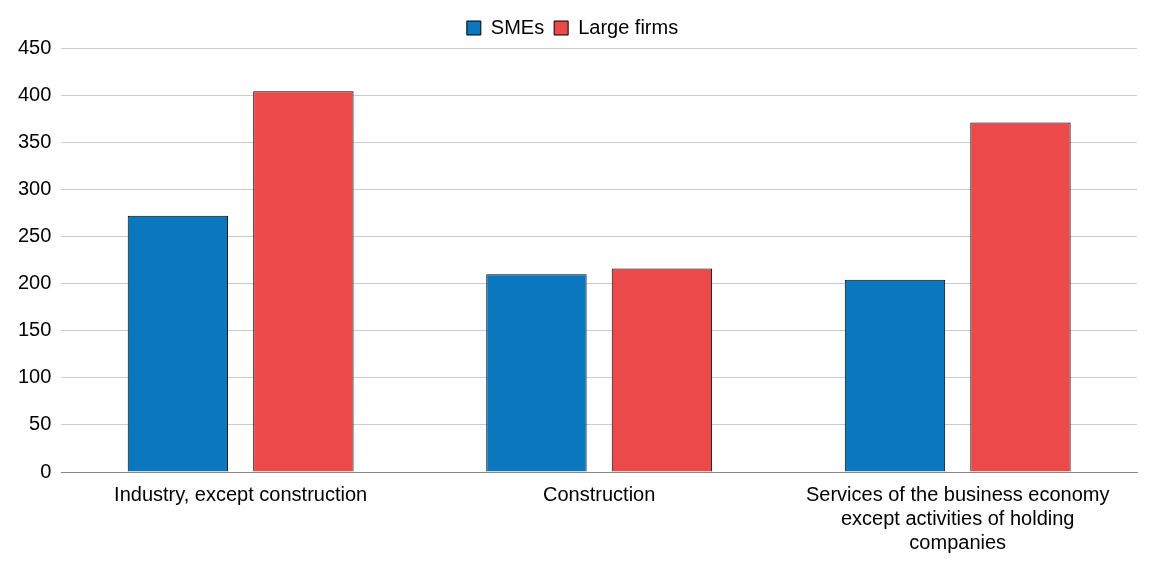 The width and height of the screenshot is (1155, 566). What do you see at coordinates (957, 517) in the screenshot?
I see `x-tick-label: Services of the business economy except activities of holding companies` at bounding box center [957, 517].